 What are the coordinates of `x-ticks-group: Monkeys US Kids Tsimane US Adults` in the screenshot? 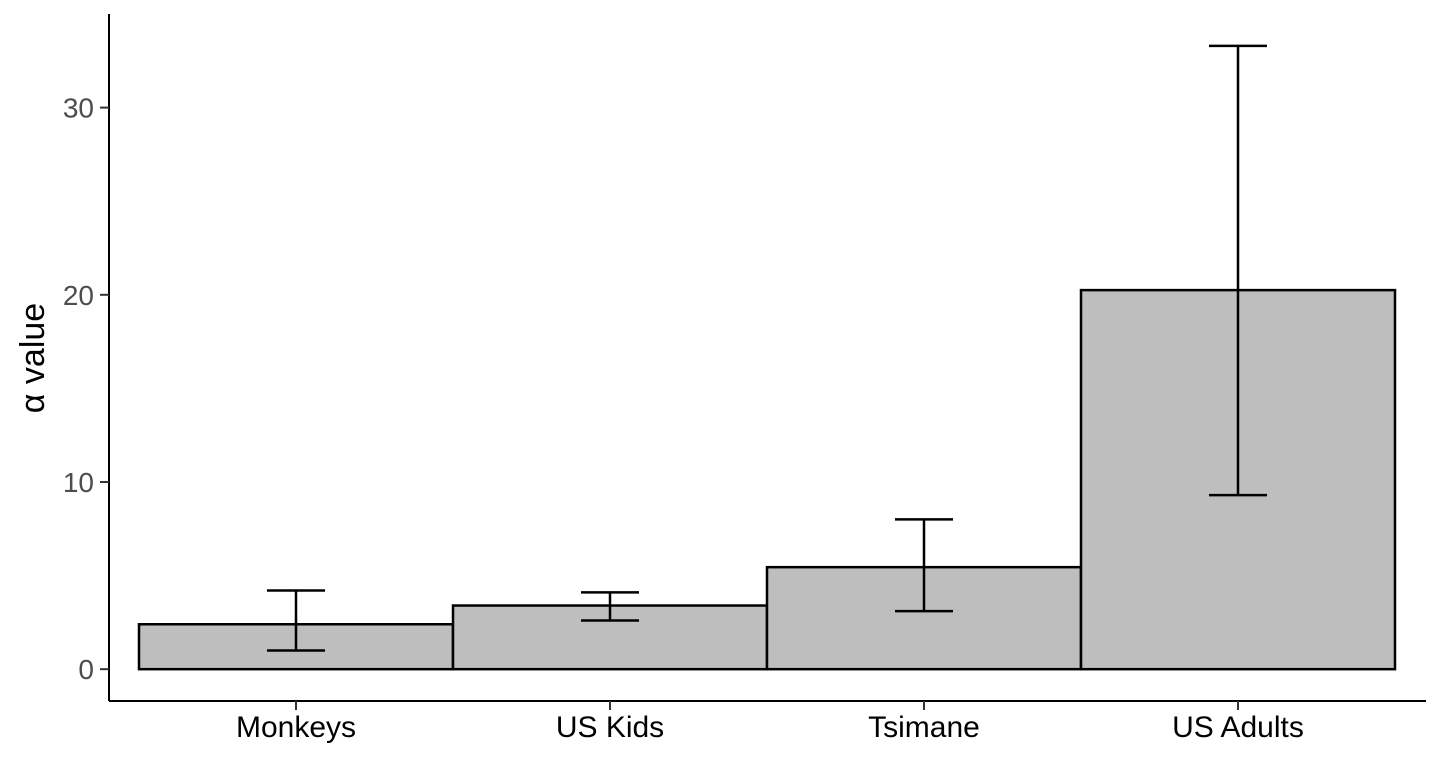 It's located at (770, 722).